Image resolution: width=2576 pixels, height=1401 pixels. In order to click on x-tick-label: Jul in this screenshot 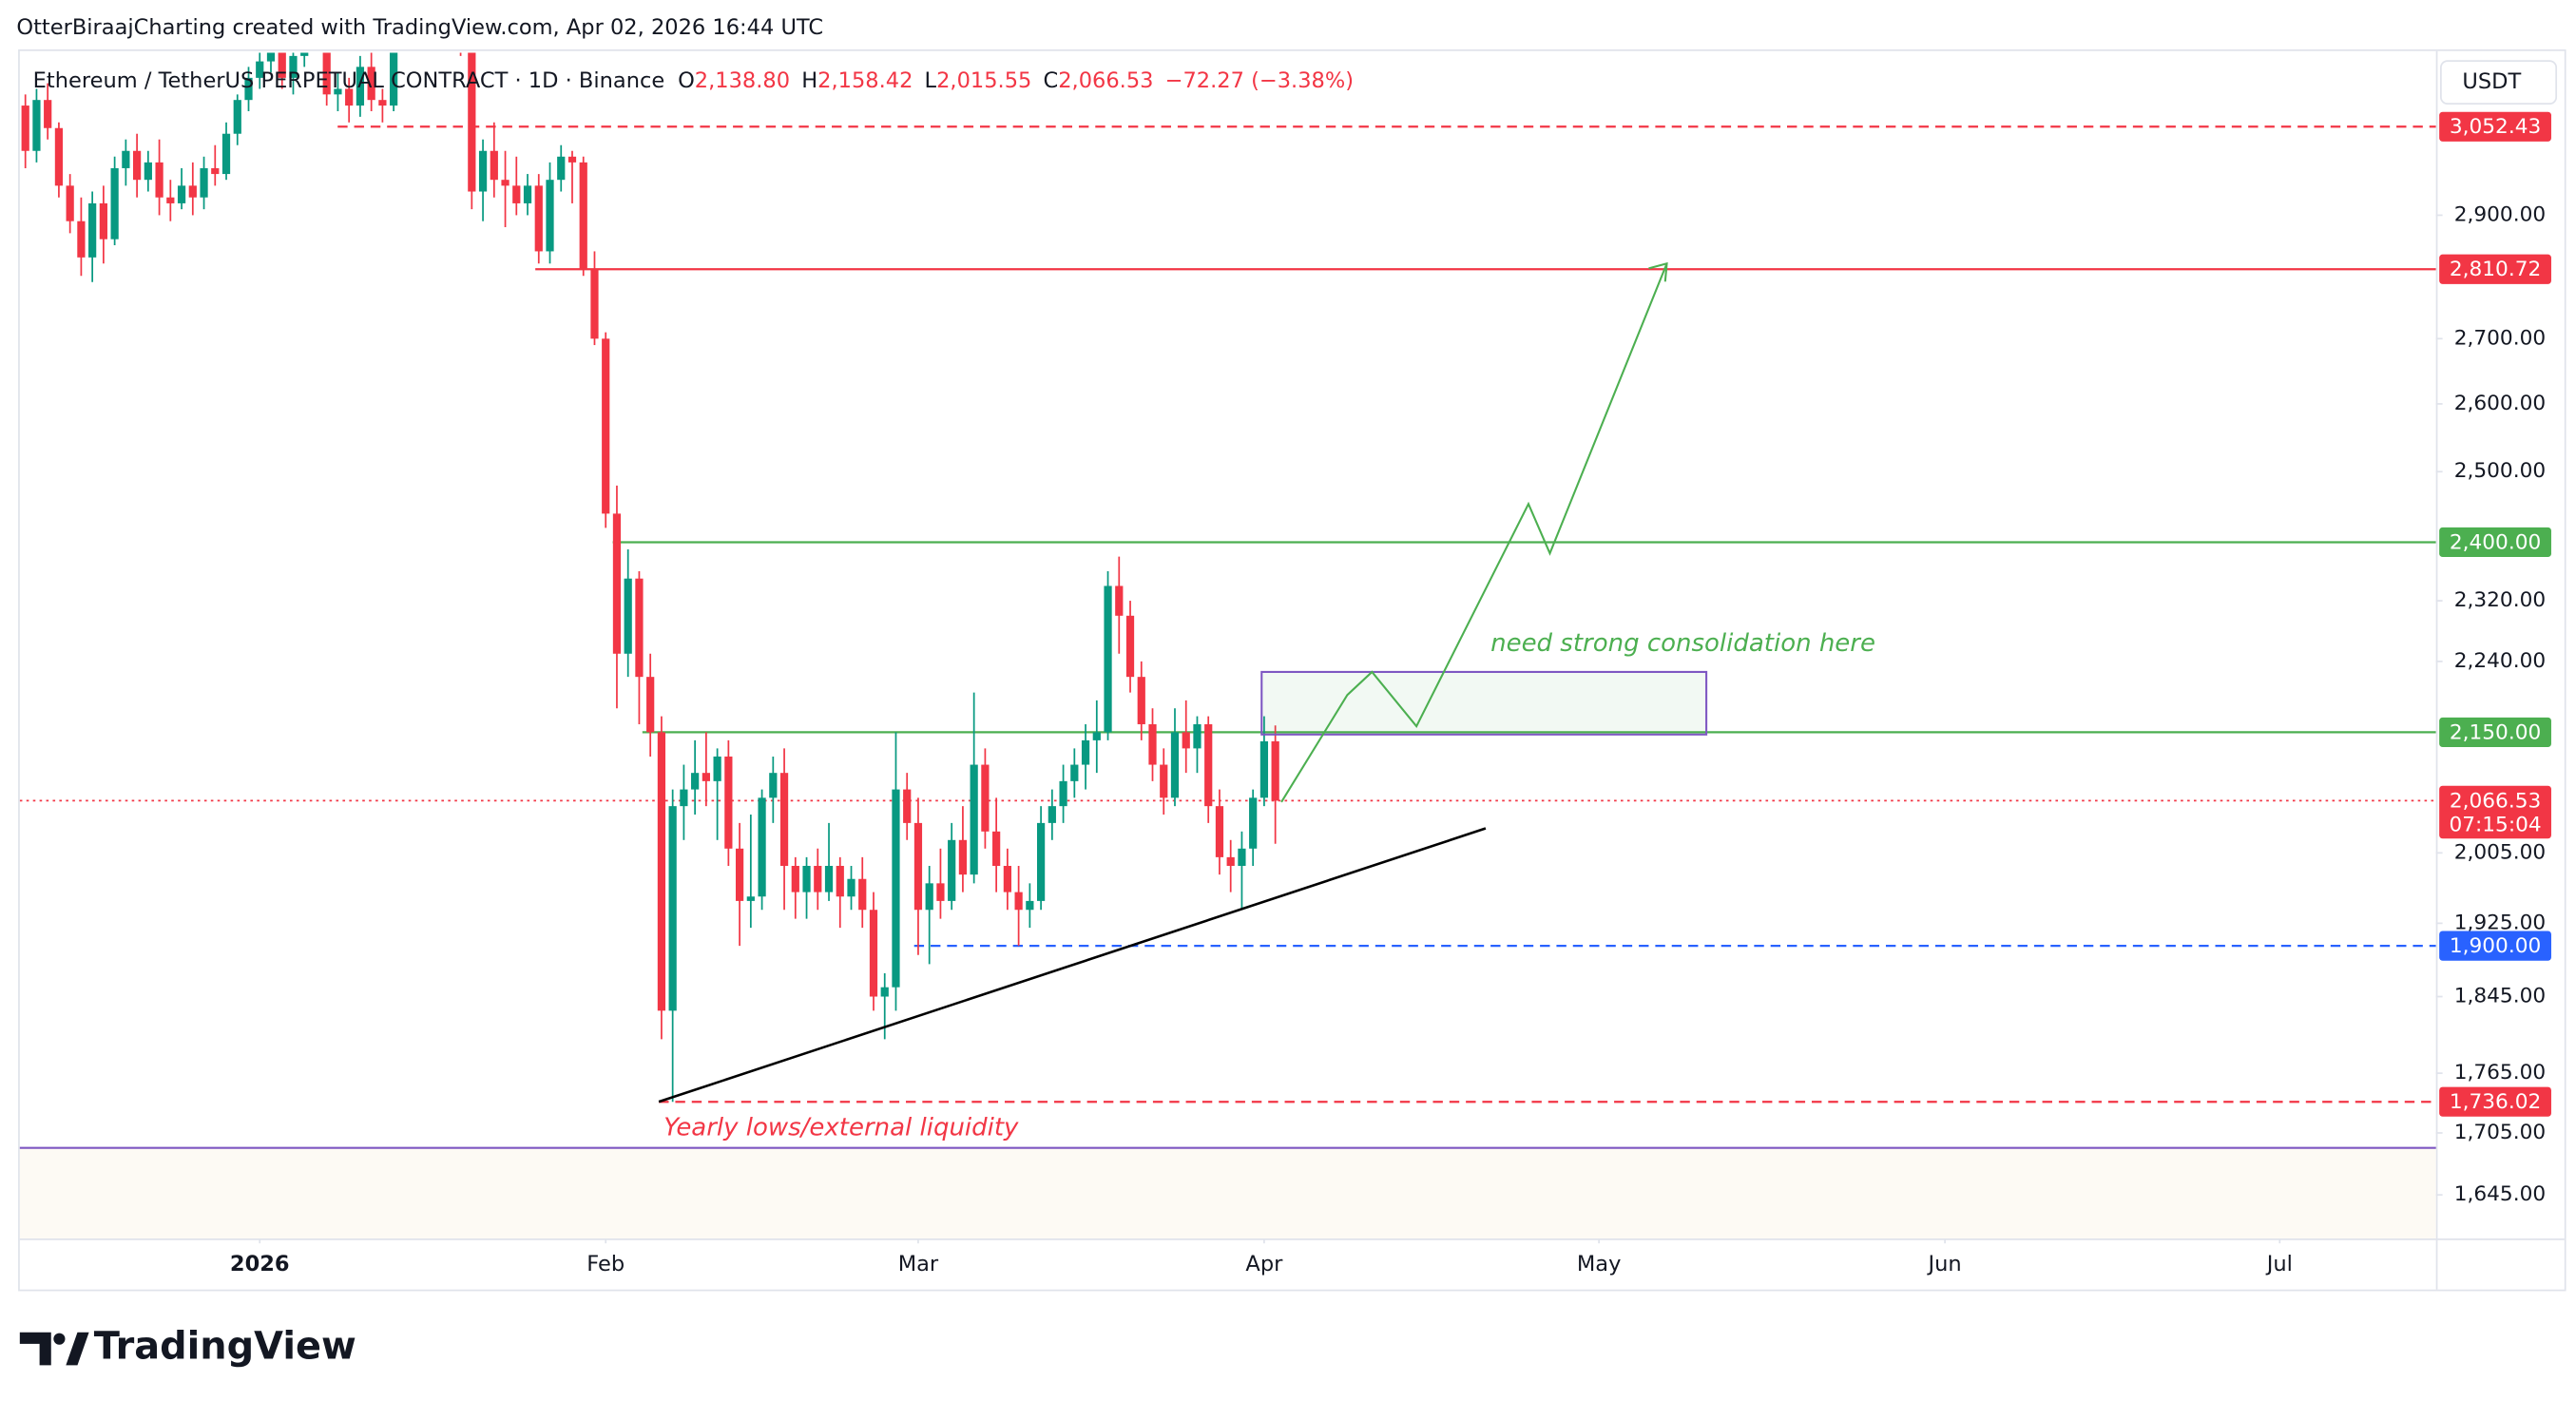, I will do `click(2279, 1264)`.